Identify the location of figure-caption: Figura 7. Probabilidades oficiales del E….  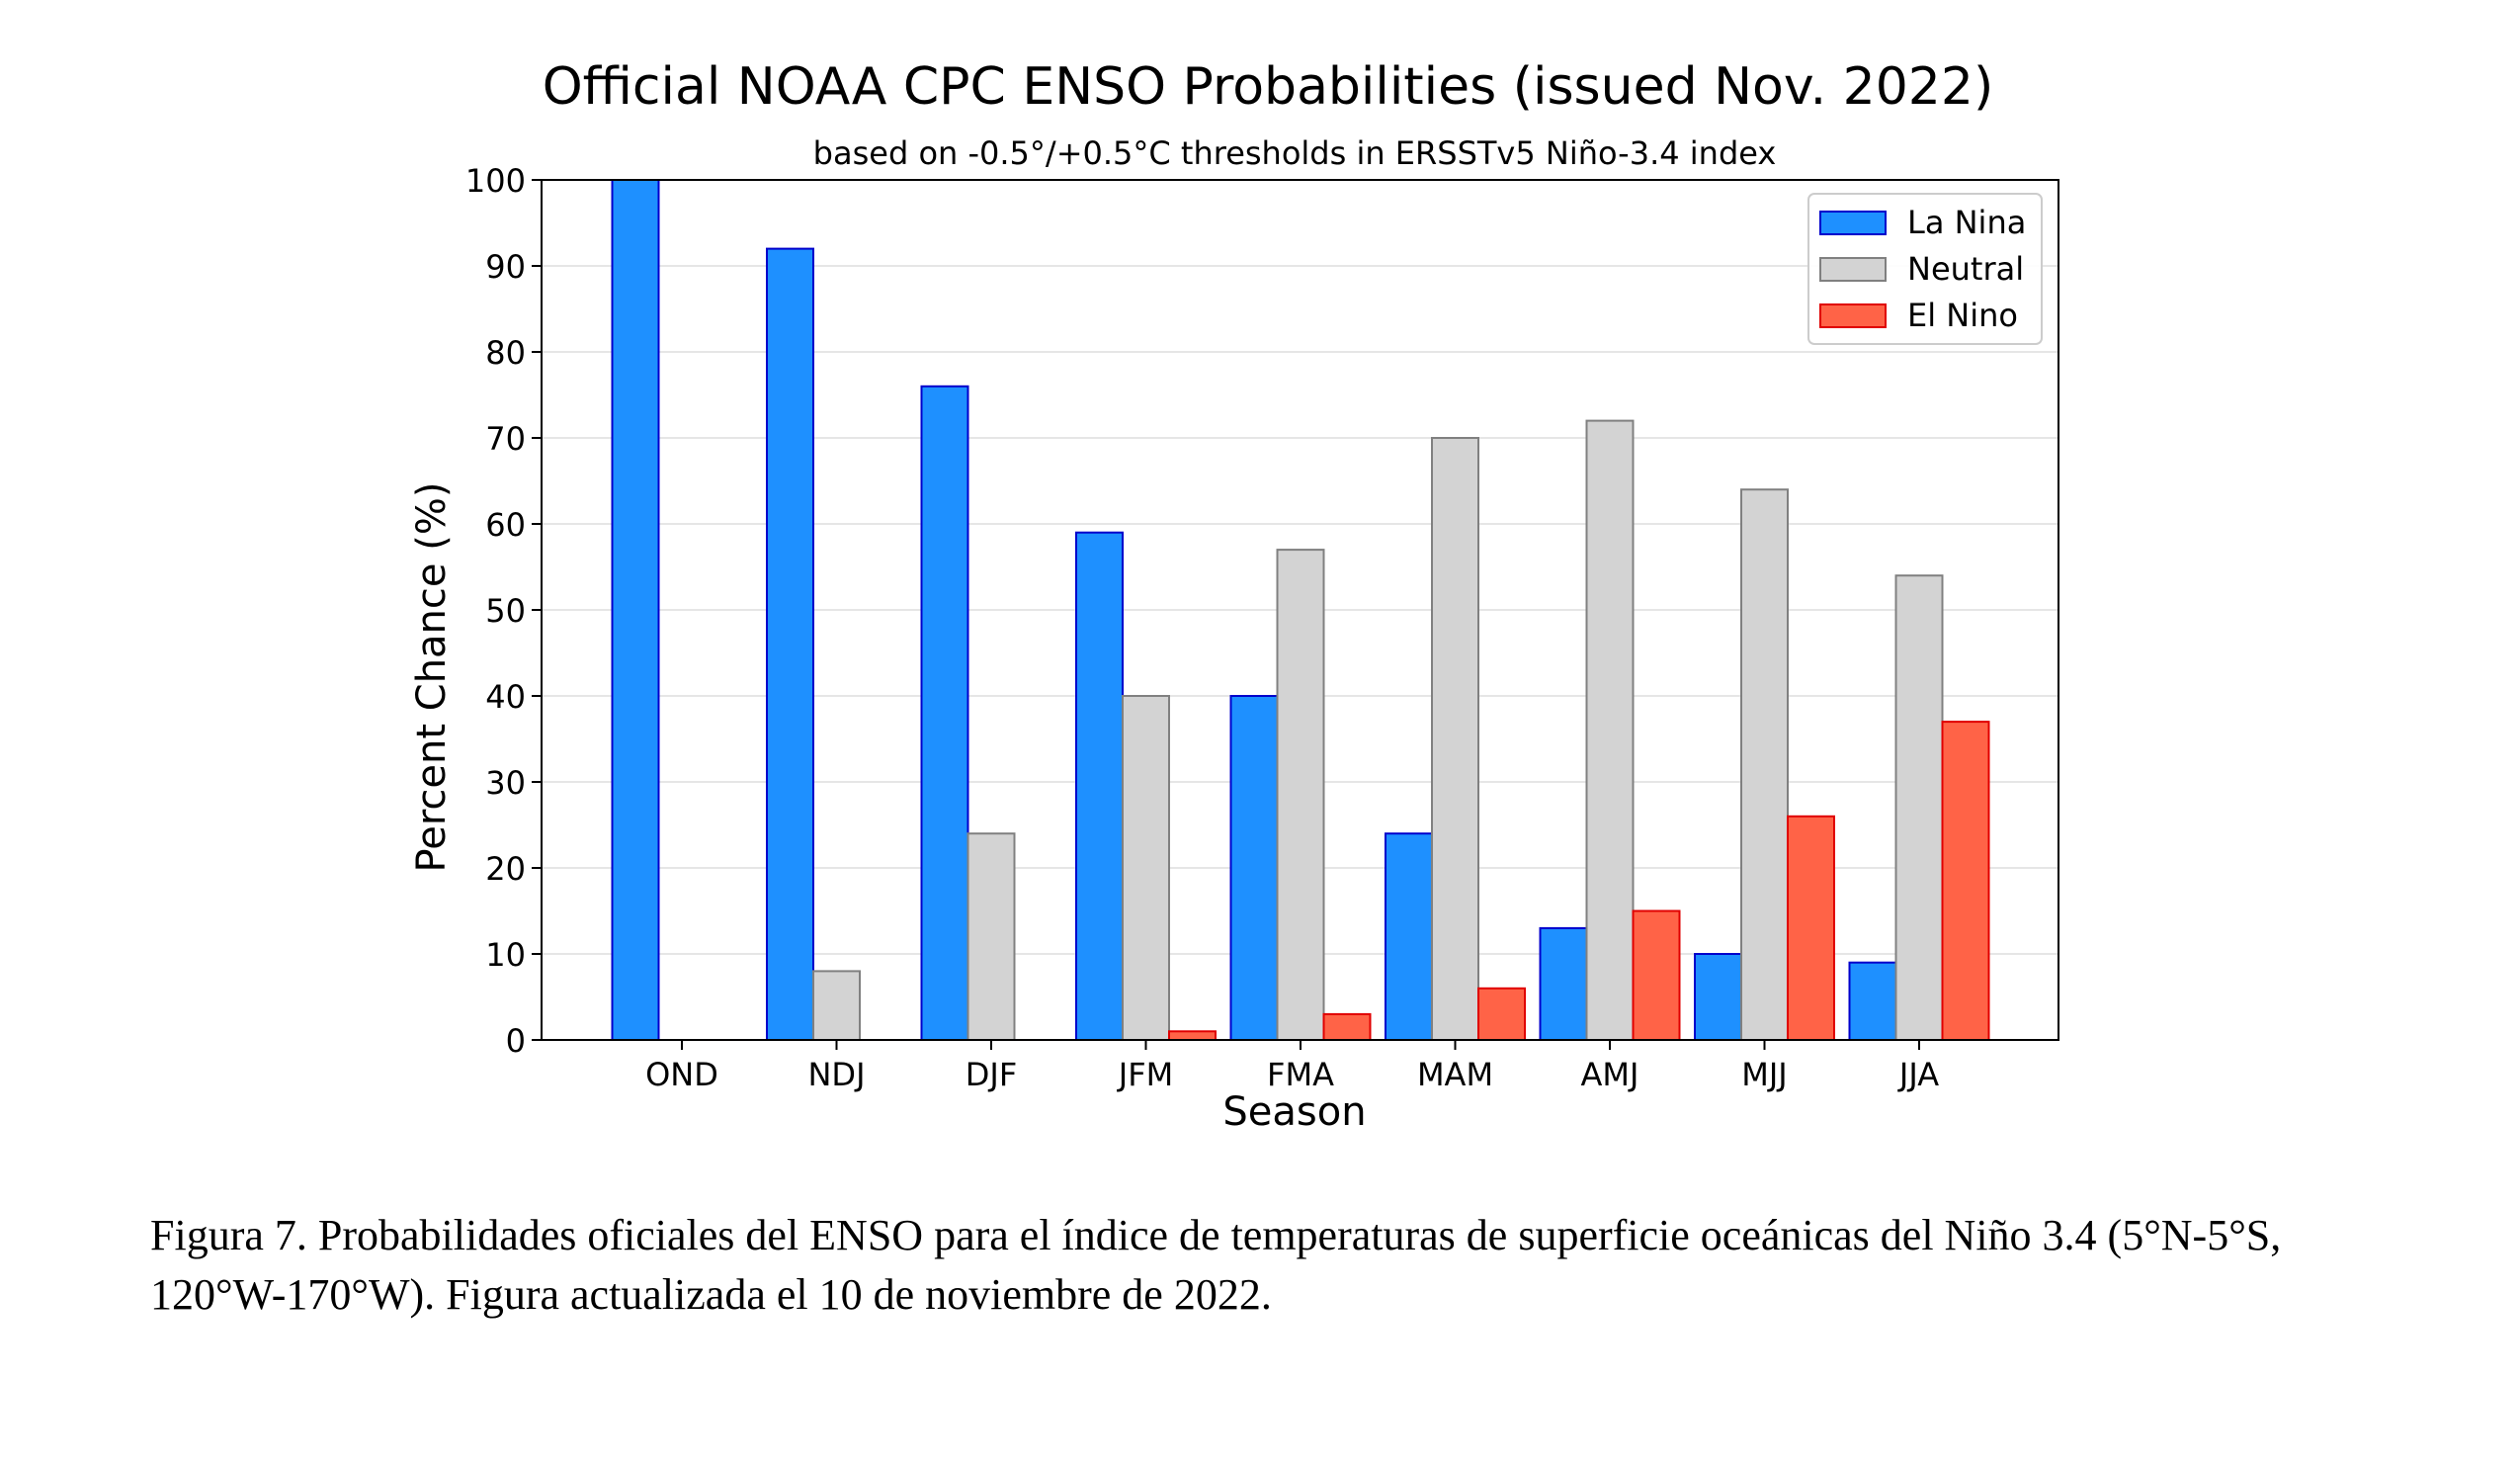
(1216, 1265).